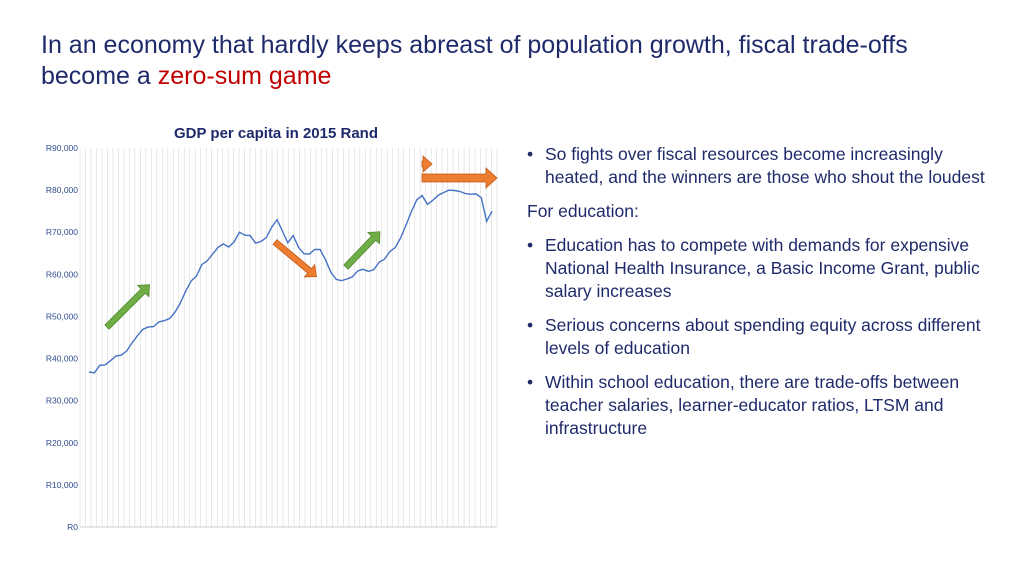 This screenshot has width=1024, height=575. I want to click on y-tick-label: R70,000, so click(62, 232).